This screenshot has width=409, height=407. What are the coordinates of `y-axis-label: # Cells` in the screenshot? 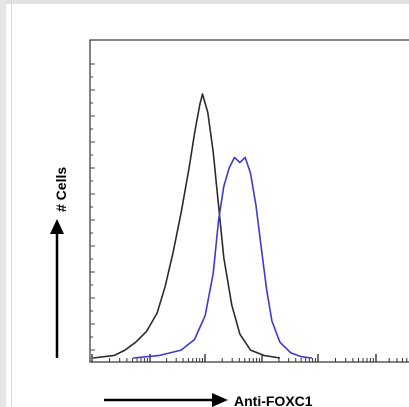 It's located at (61, 189).